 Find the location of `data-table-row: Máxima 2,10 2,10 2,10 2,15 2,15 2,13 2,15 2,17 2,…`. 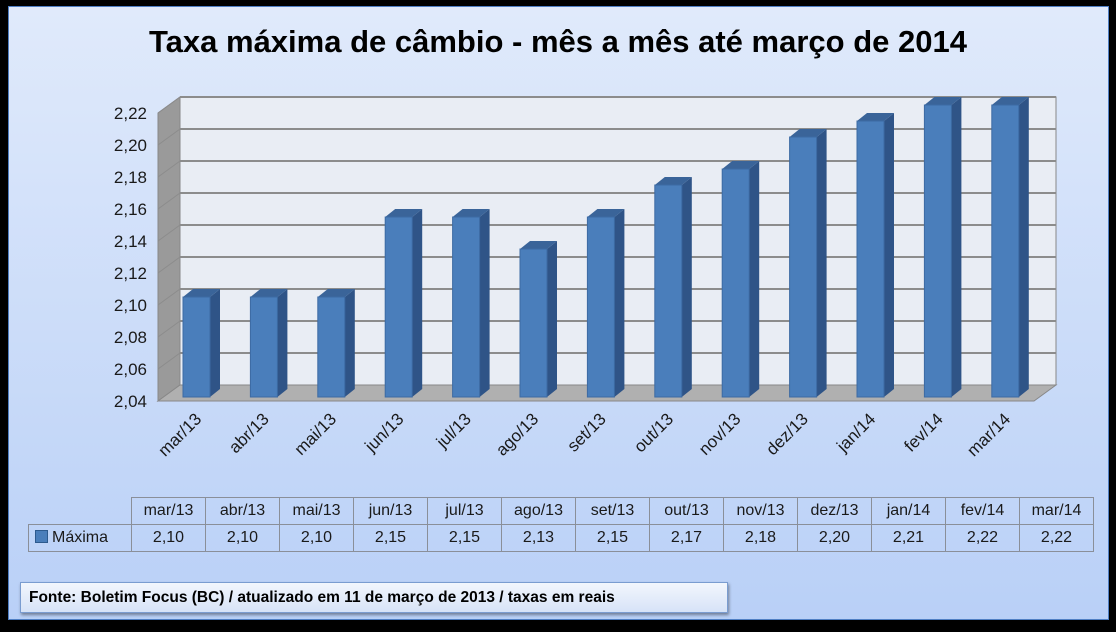

data-table-row: Máxima 2,10 2,10 2,10 2,15 2,15 2,13 2,15 2,17 2,… is located at coordinates (561, 538).